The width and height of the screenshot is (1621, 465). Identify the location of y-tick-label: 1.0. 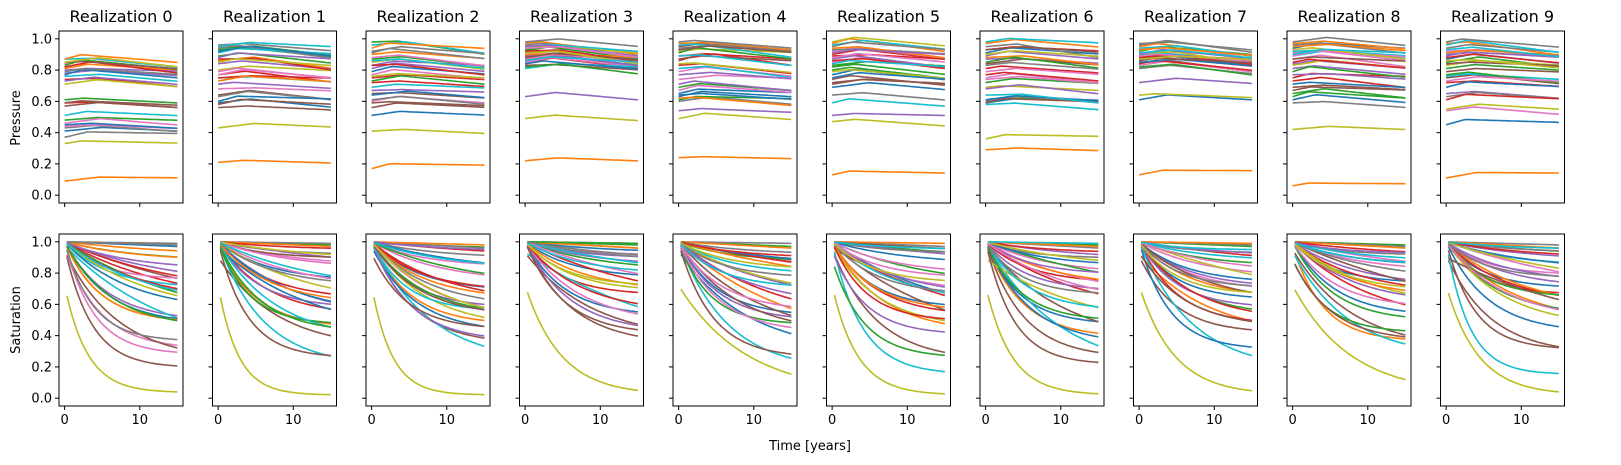
(41, 39).